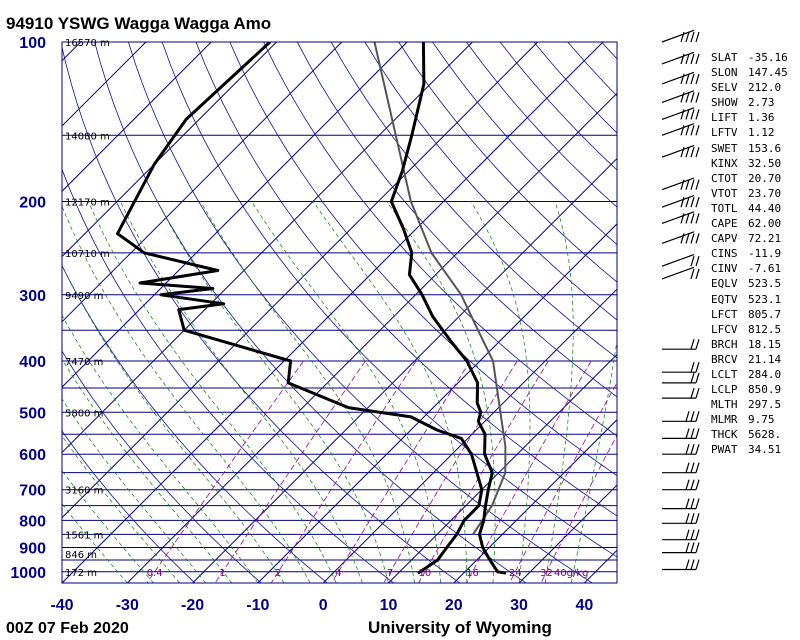 This screenshot has width=800, height=640. What do you see at coordinates (84, 362) in the screenshot?
I see `height-label: 7470 m` at bounding box center [84, 362].